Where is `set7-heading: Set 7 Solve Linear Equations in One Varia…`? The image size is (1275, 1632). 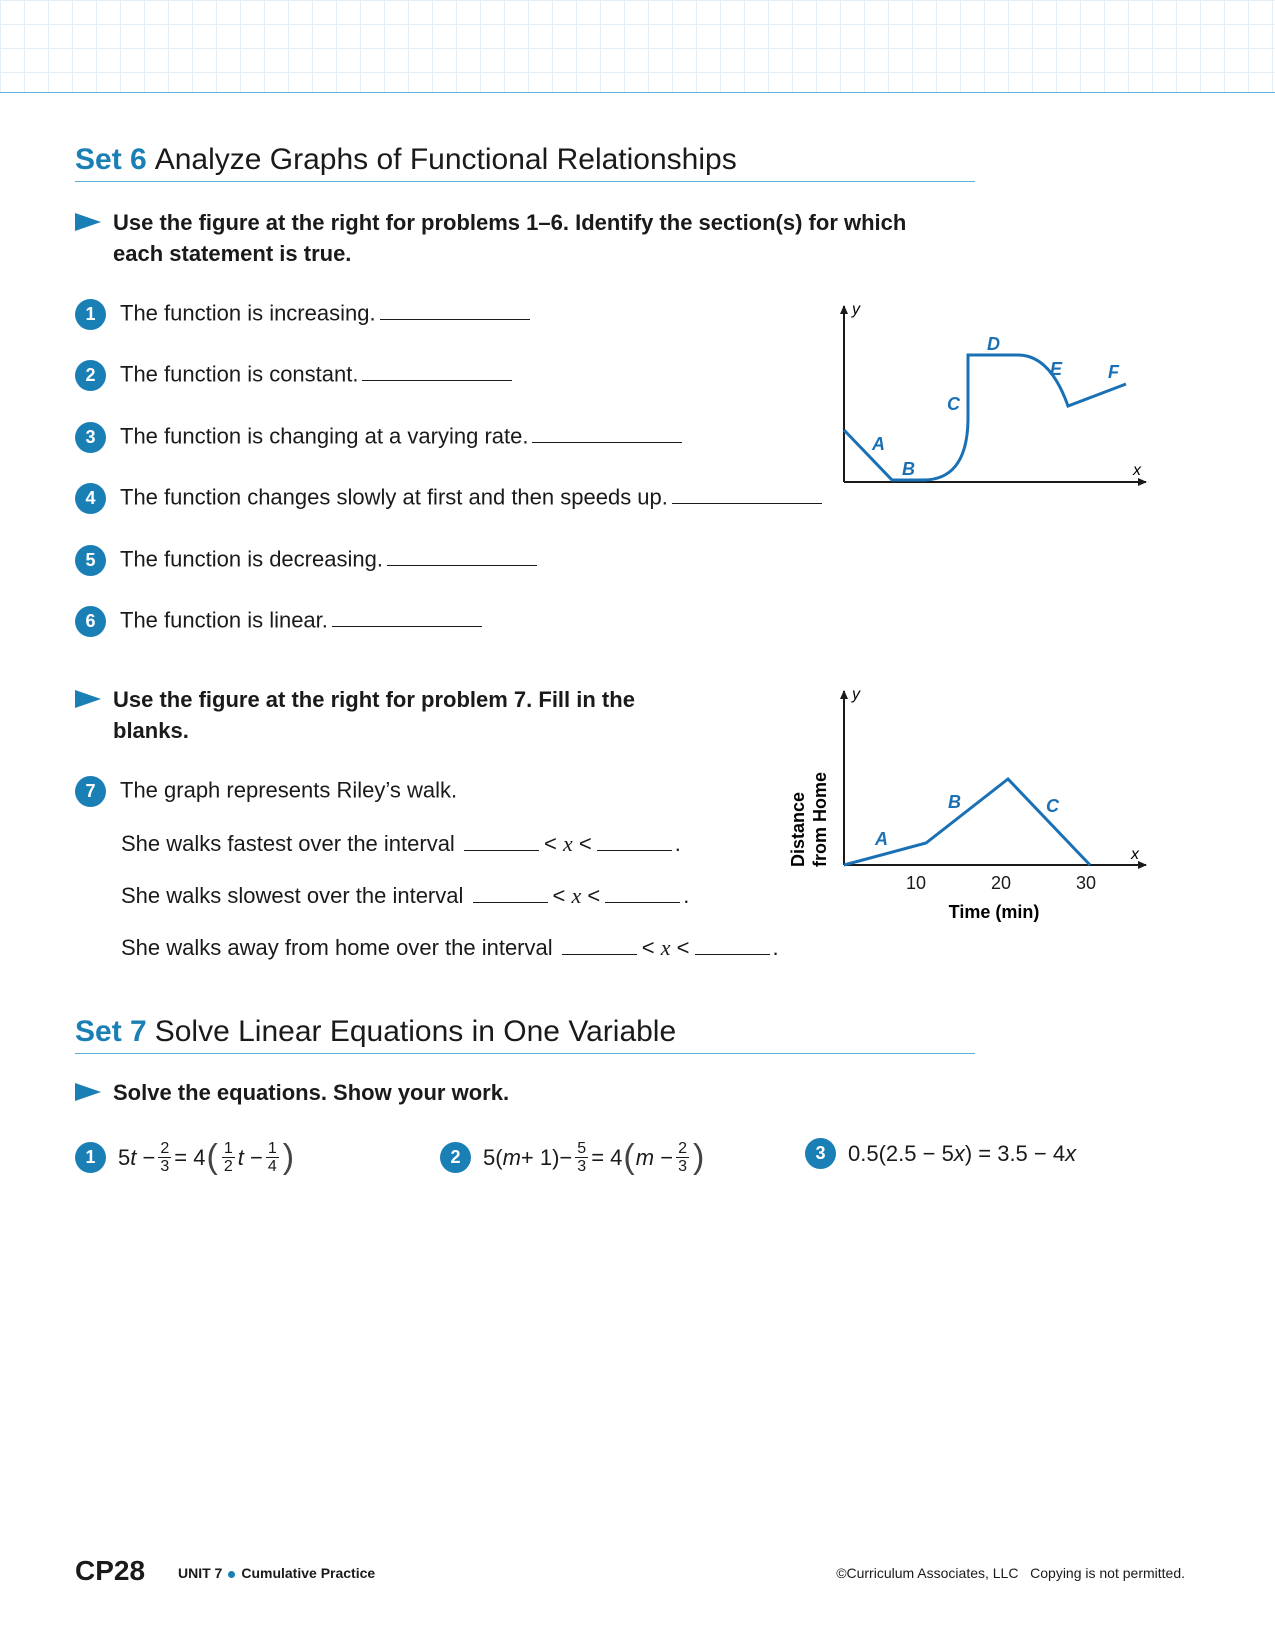 set7-heading: Set 7 Solve Linear Equations in One Varia… is located at coordinates (525, 1034).